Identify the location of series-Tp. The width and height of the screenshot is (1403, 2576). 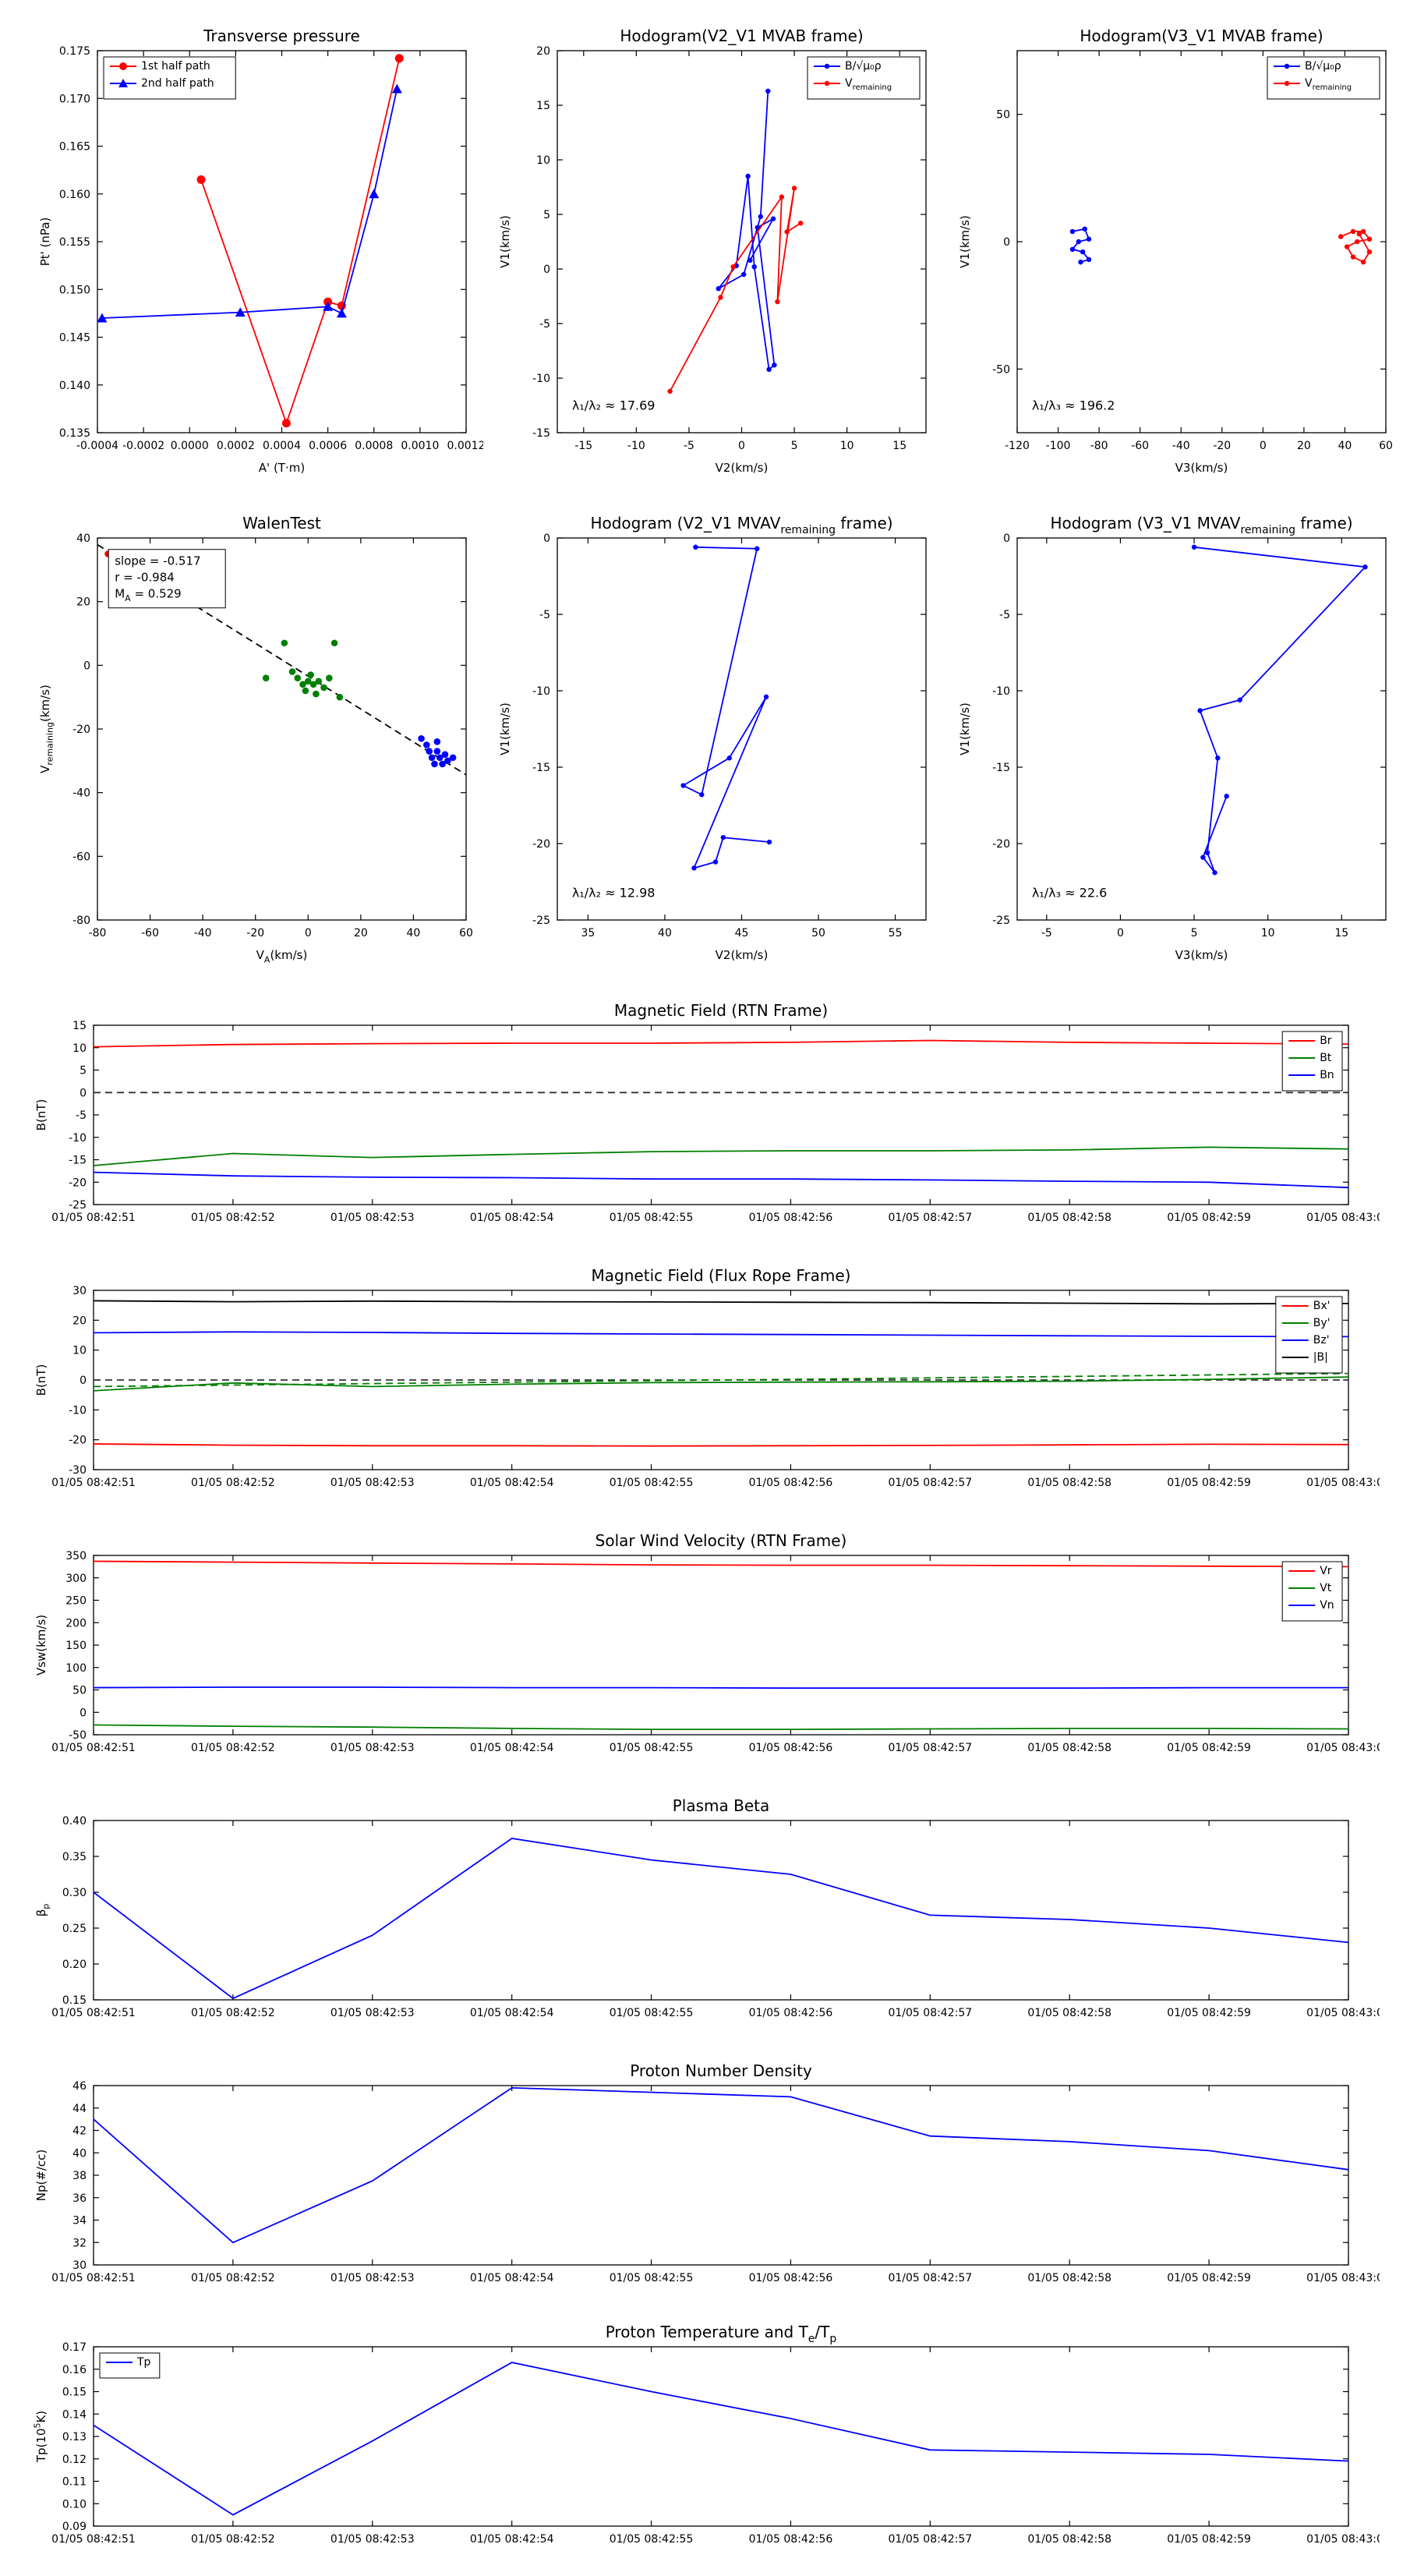
(721, 2439).